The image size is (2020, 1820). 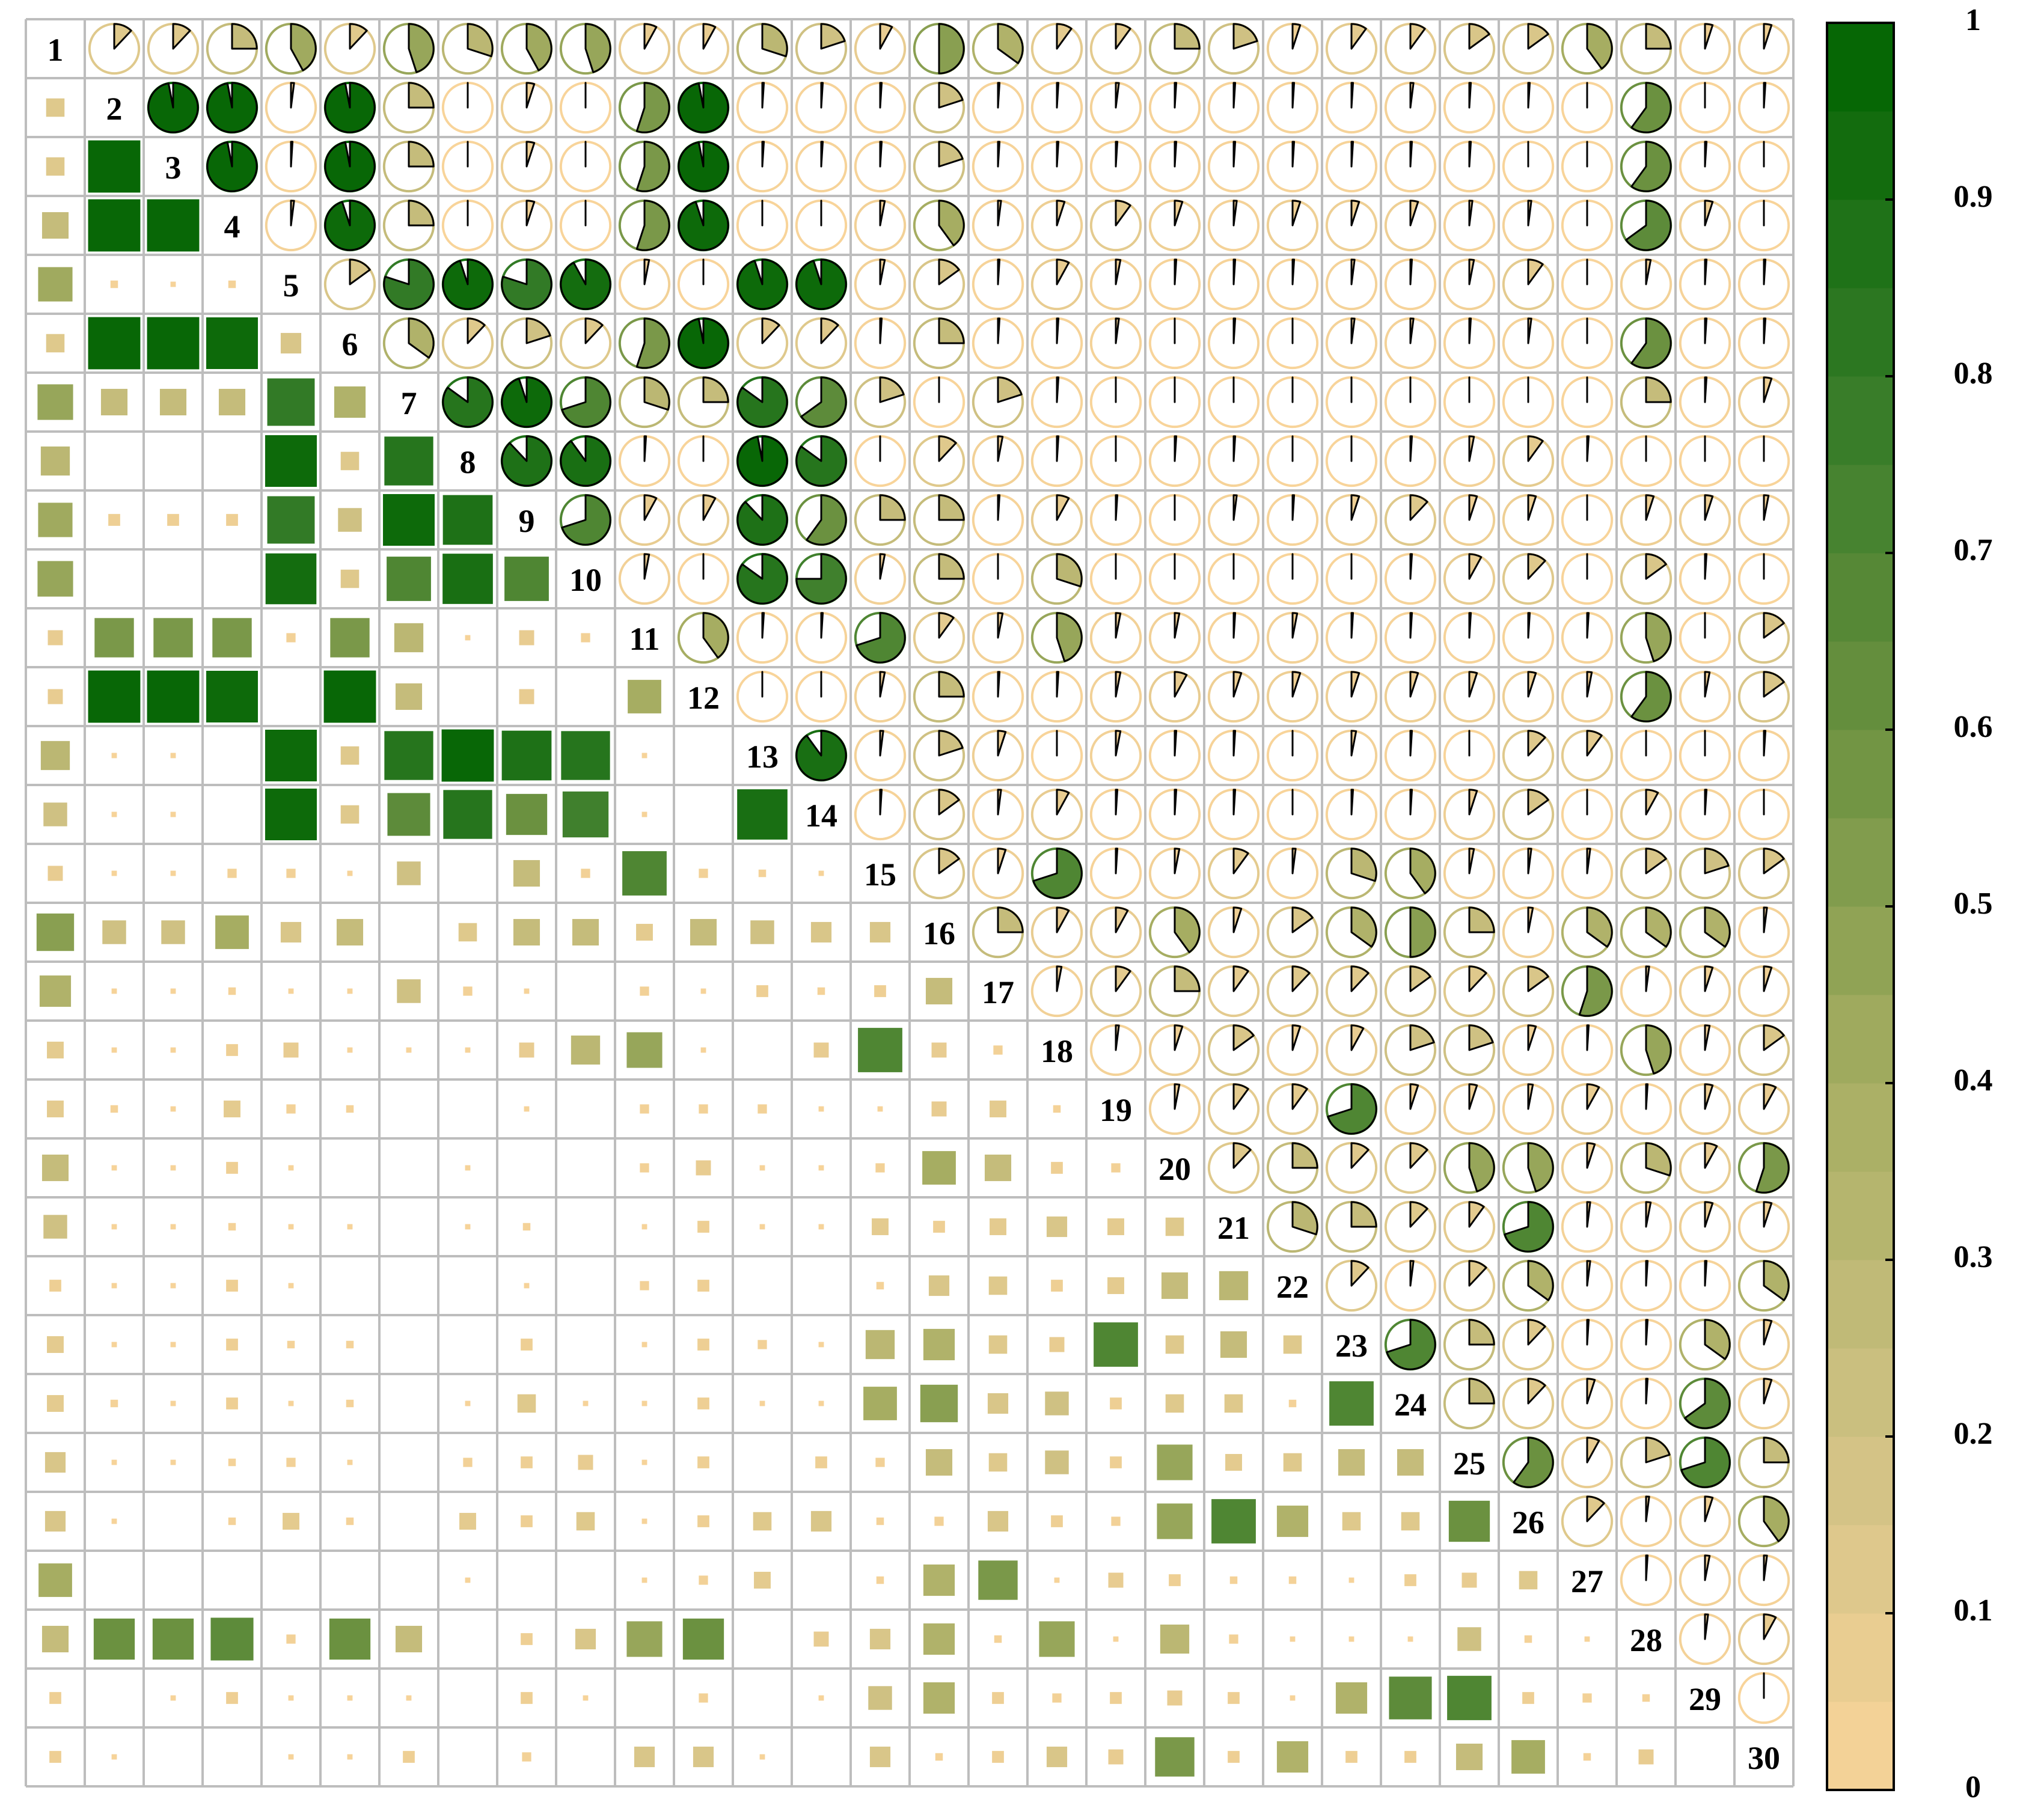 What do you see at coordinates (55, 50) in the screenshot?
I see `variable-label: 1` at bounding box center [55, 50].